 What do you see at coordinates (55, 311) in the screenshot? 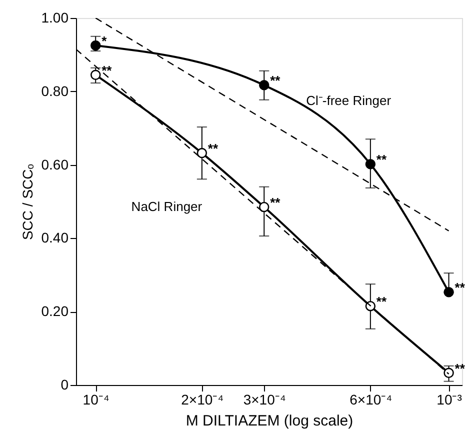
I see `y-tick-label: 0.20` at bounding box center [55, 311].